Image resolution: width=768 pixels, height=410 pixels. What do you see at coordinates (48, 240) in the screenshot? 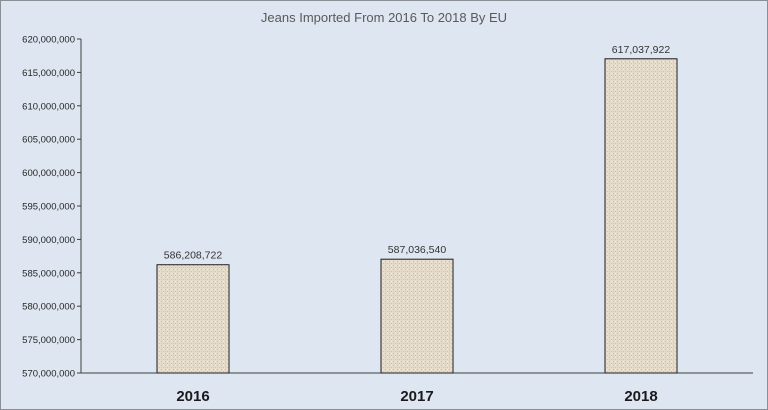
I see `y-tick-label: 590,000,000` at bounding box center [48, 240].